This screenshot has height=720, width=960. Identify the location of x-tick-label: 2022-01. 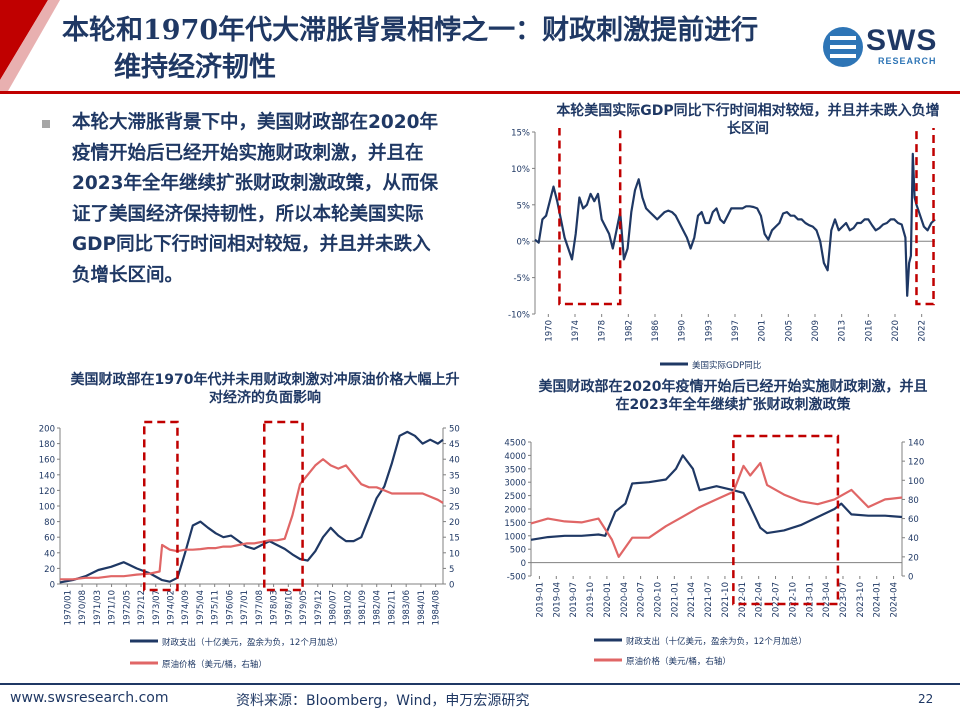
(743, 600).